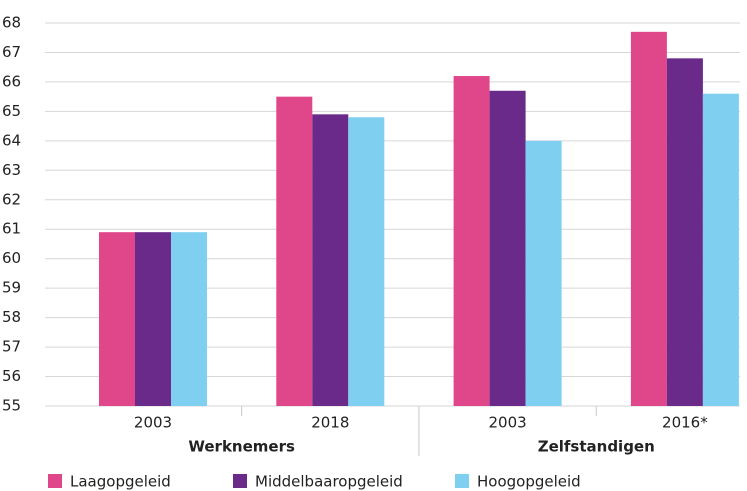  I want to click on y-tick-label: 60, so click(11, 258).